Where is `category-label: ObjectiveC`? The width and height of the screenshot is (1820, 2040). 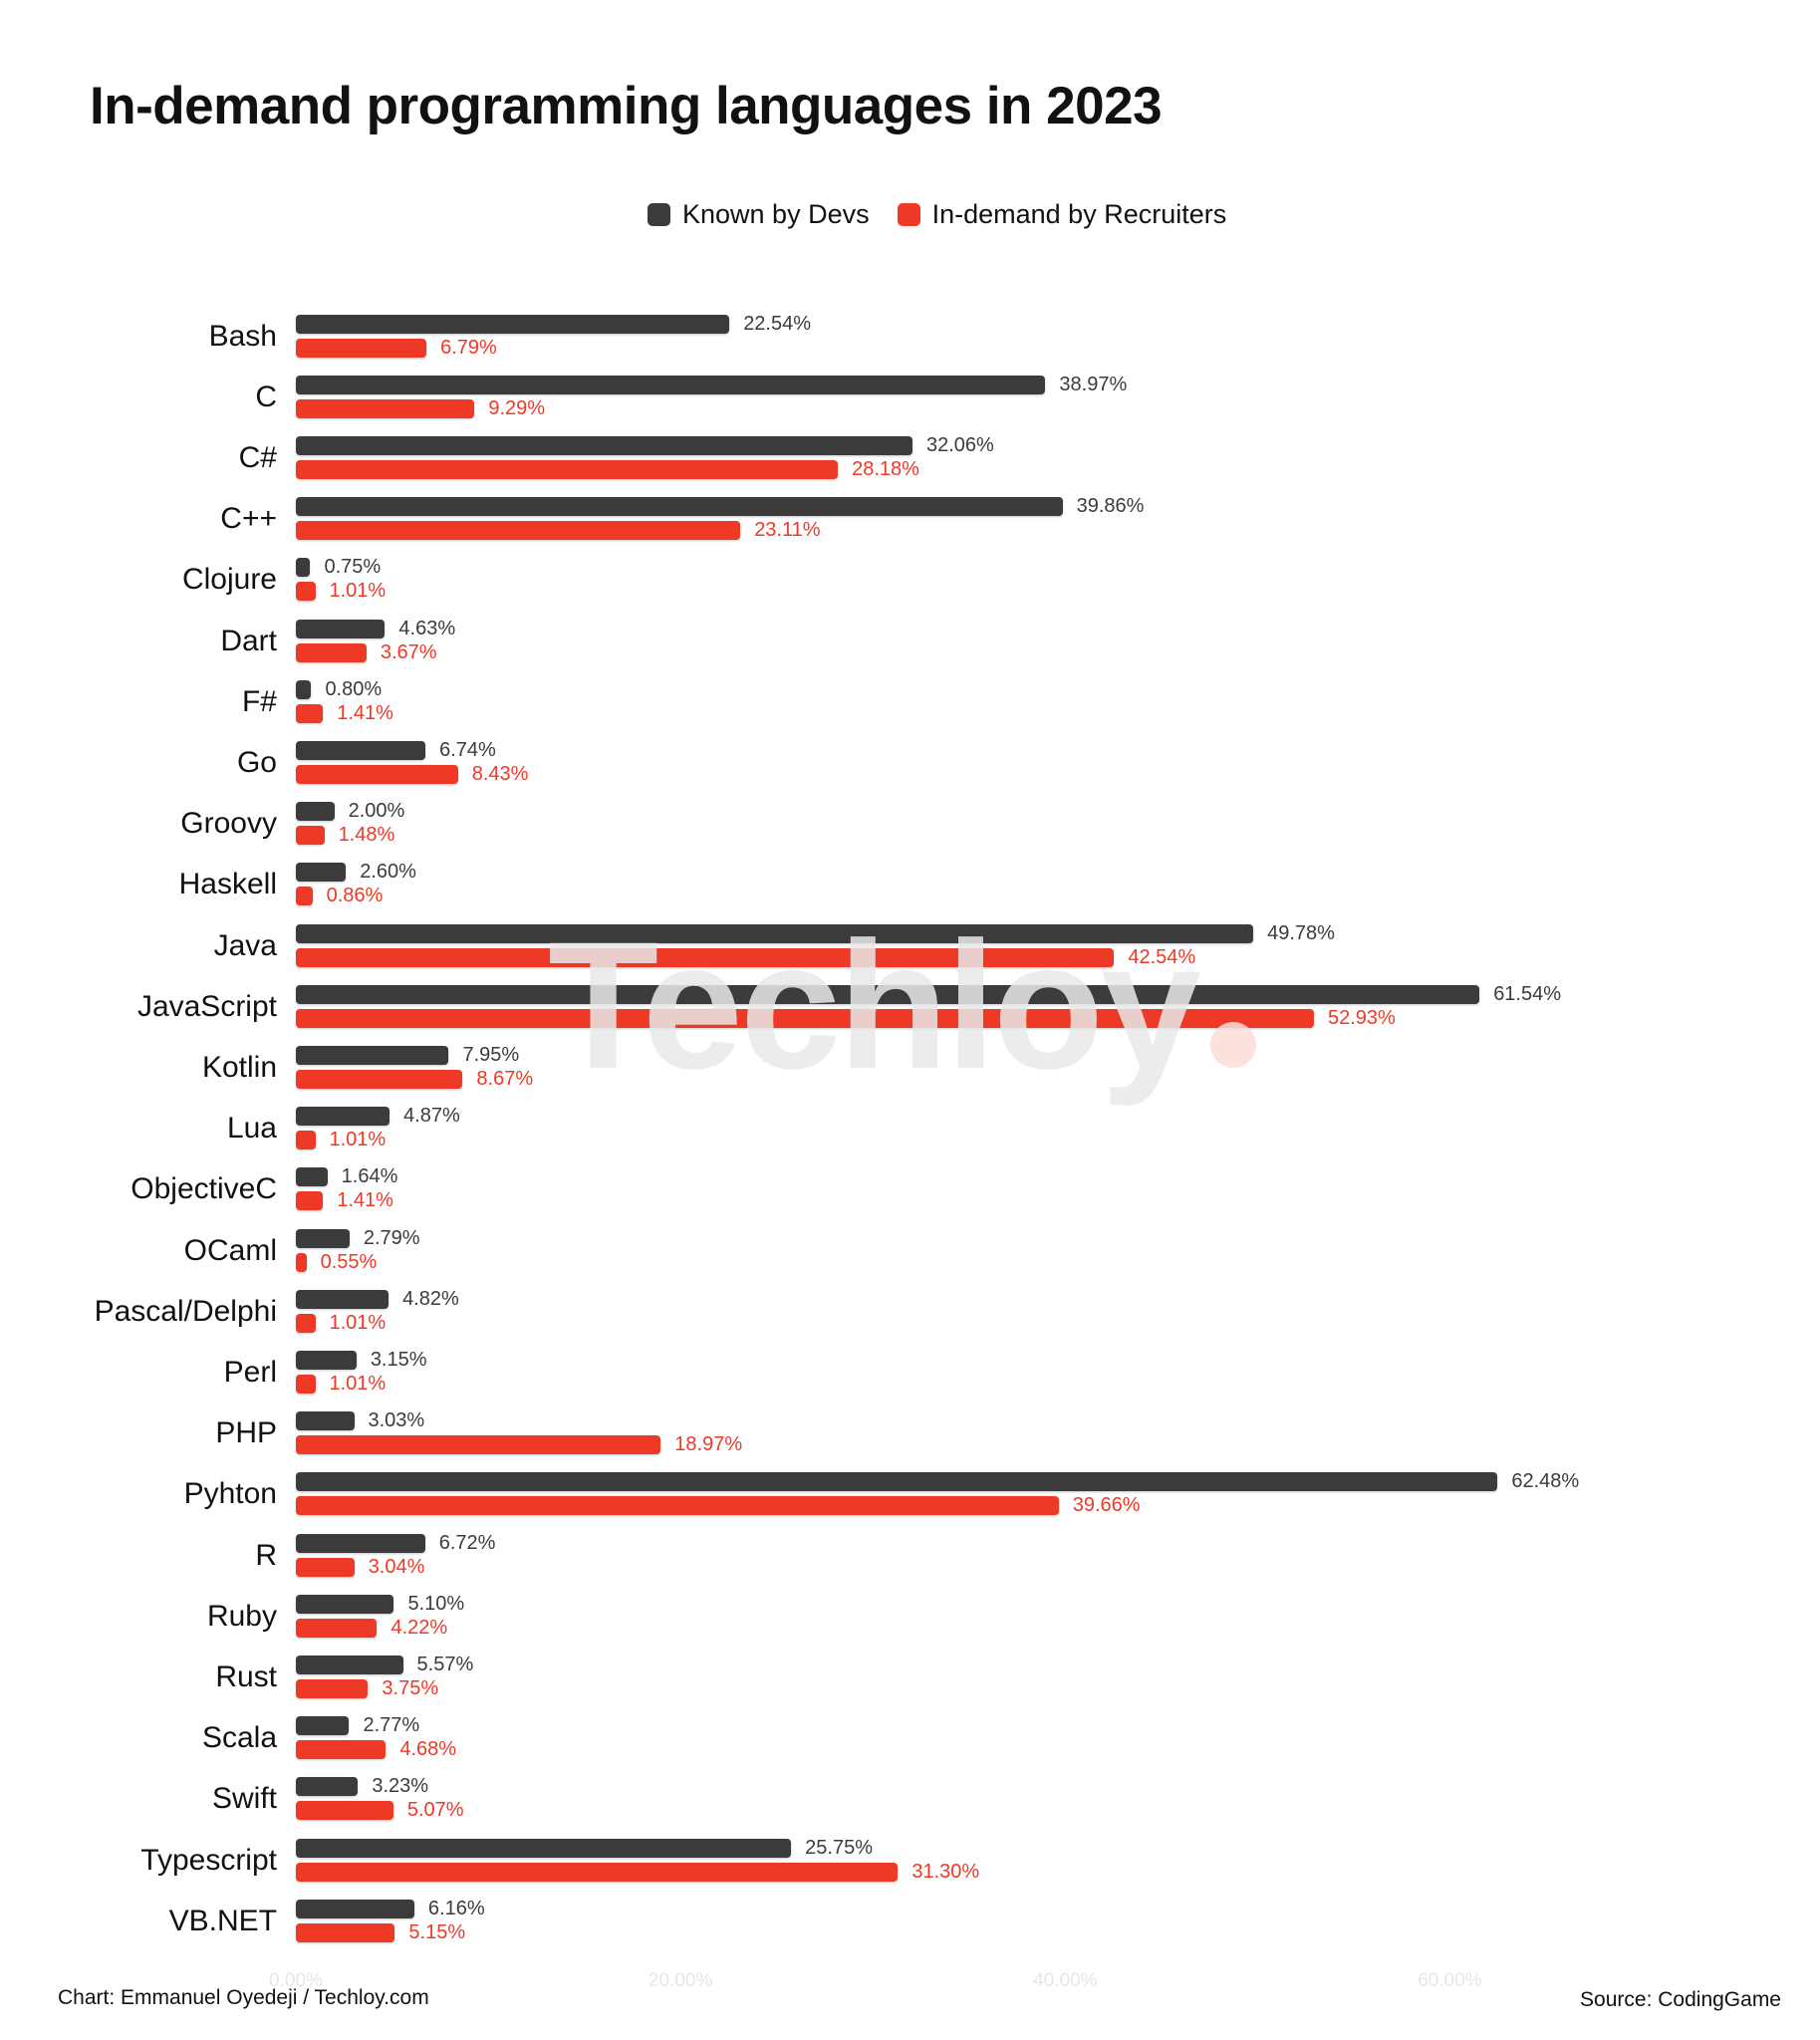 category-label: ObjectiveC is located at coordinates (203, 1189).